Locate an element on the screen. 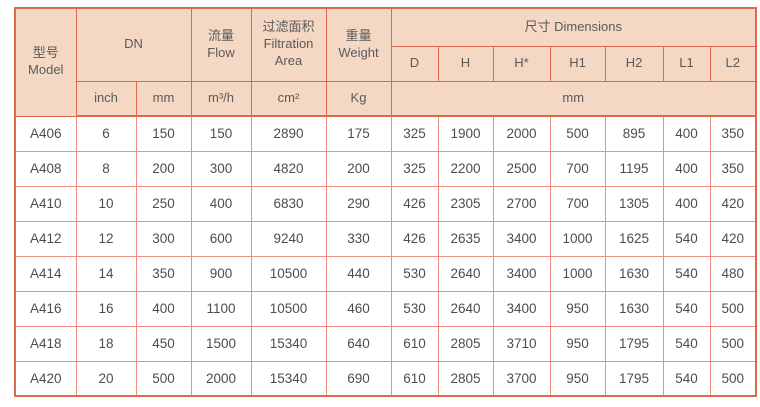 The height and width of the screenshot is (407, 760). header-flow-en: Flow is located at coordinates (221, 52).